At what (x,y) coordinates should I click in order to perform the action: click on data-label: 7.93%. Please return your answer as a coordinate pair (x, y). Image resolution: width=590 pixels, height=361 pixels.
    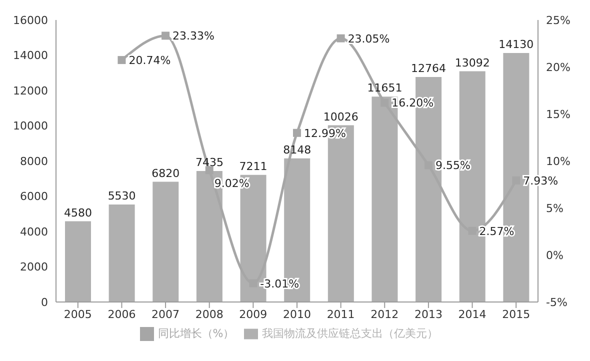
    Looking at the image, I should click on (540, 181).